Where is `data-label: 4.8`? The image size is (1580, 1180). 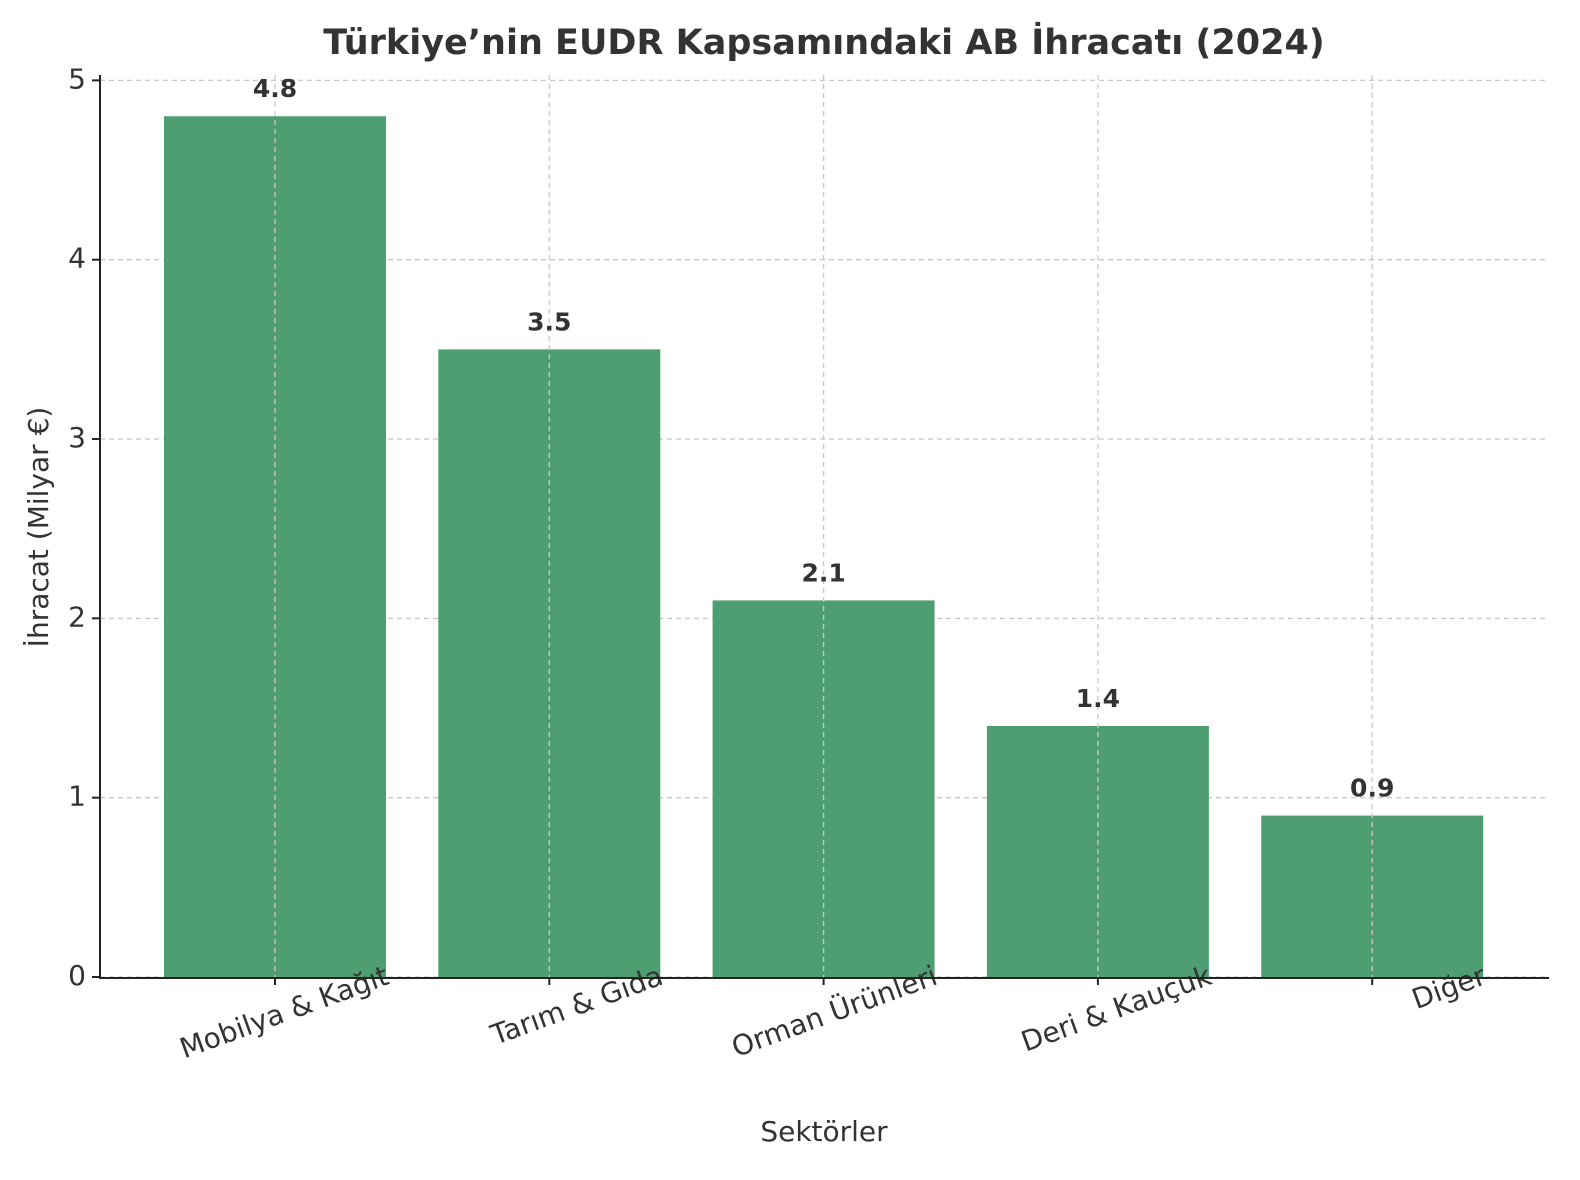 data-label: 4.8 is located at coordinates (275, 88).